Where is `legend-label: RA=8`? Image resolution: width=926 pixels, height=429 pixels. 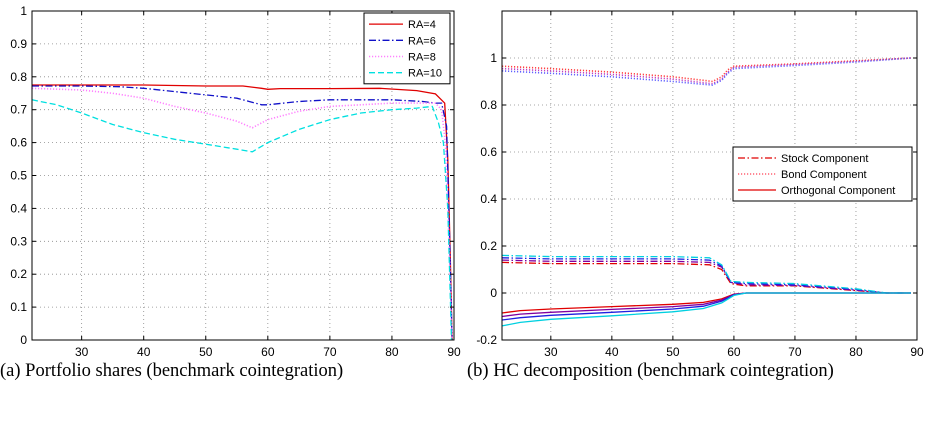
legend-label: RA=8 is located at coordinates (422, 58).